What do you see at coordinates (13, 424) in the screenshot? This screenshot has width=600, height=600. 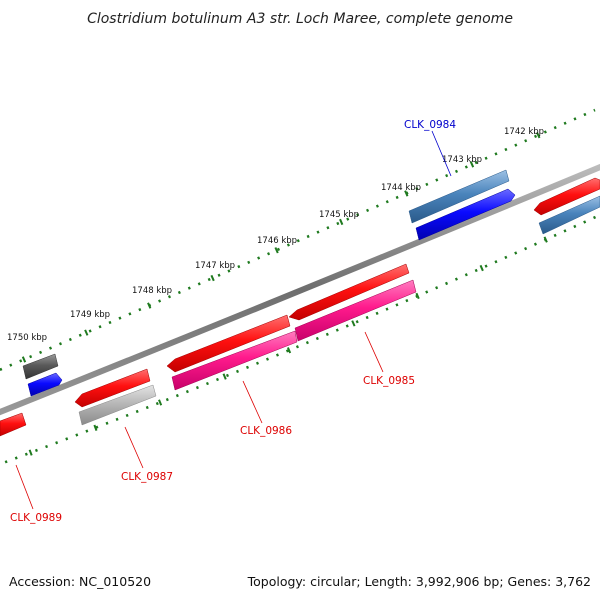 I see `CLK_0989-gene` at bounding box center [13, 424].